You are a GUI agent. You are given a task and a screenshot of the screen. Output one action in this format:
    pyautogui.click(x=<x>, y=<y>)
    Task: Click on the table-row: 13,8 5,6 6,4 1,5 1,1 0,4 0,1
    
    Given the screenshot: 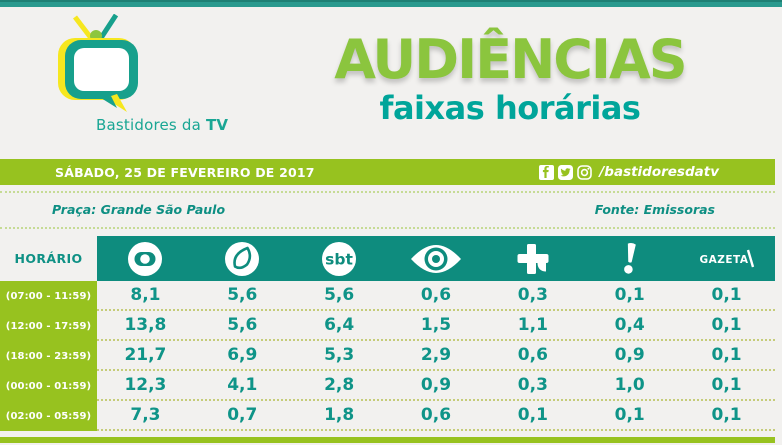 What is the action you would take?
    pyautogui.click(x=436, y=326)
    